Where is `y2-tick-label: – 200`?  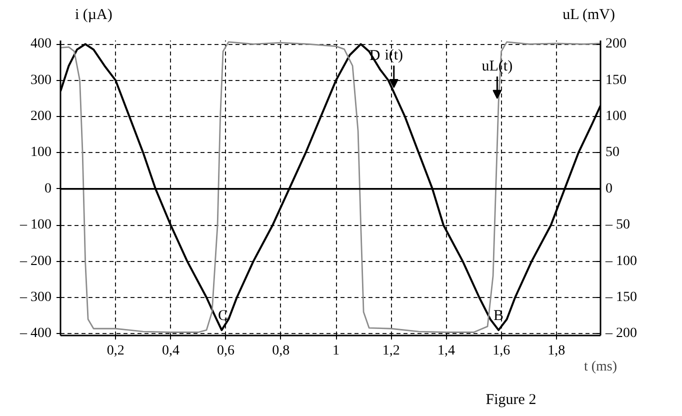 y2-tick-label: – 200 is located at coordinates (620, 334).